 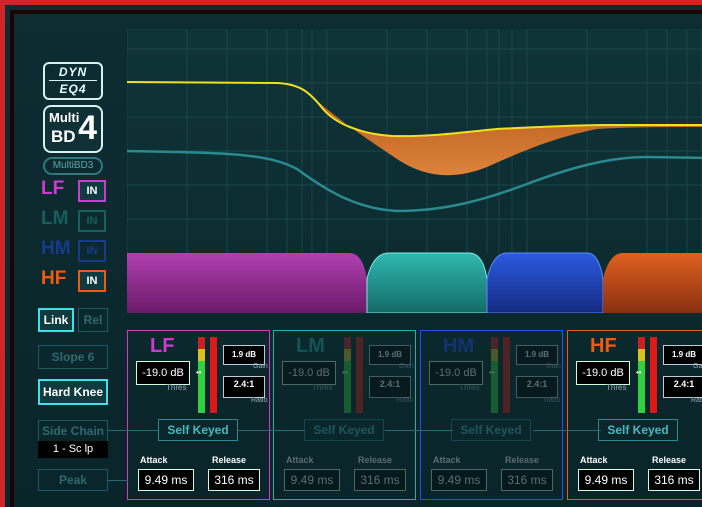 I want to click on band-name: LM, so click(x=310, y=346).